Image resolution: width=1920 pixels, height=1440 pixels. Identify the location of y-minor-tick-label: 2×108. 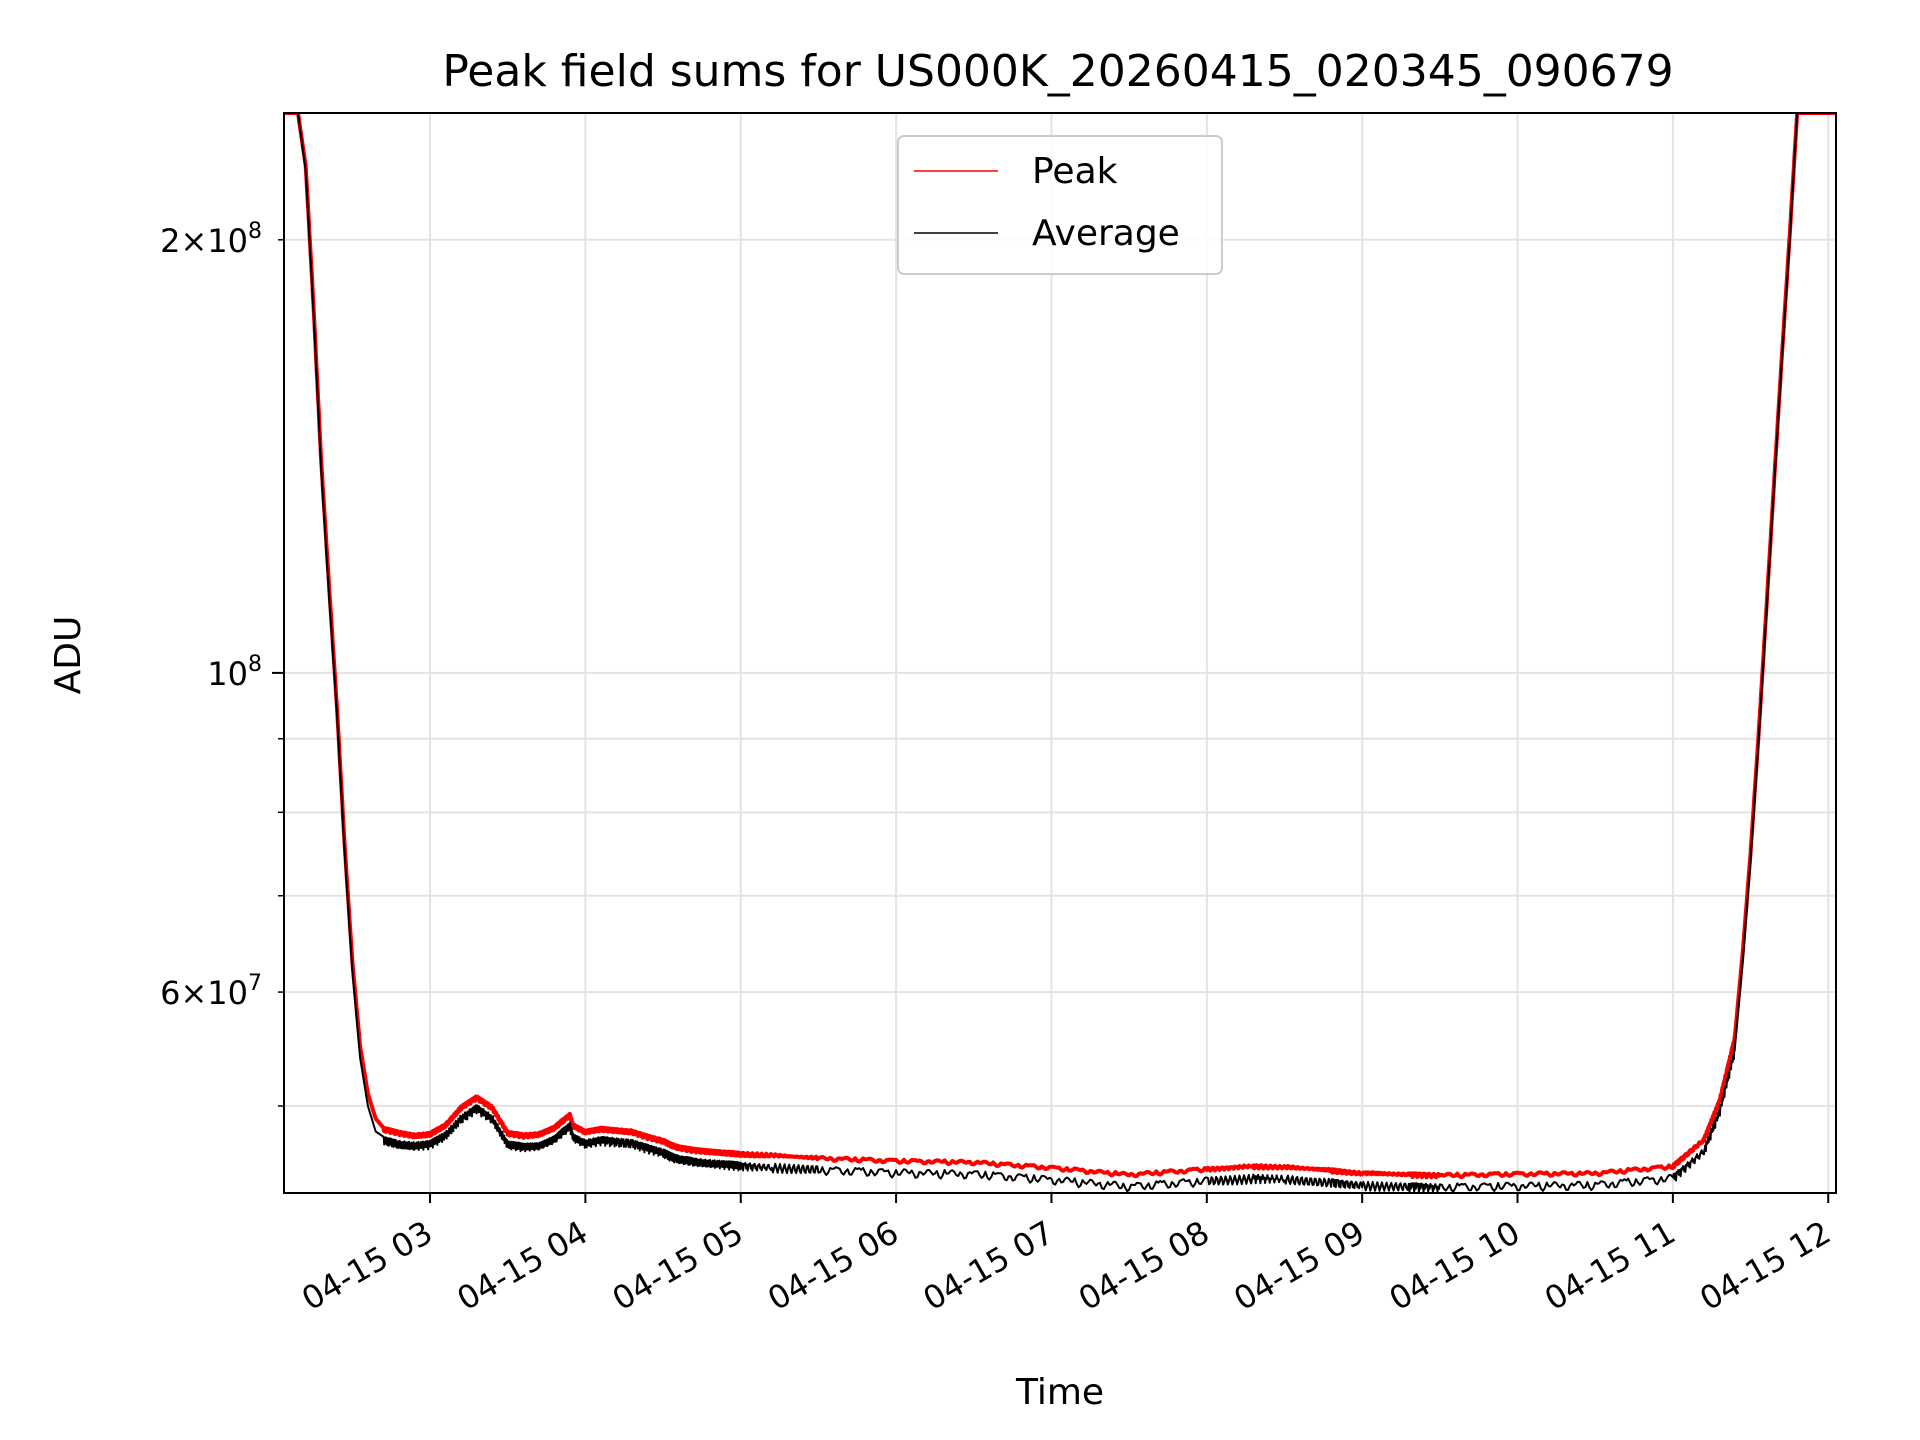
(211, 239).